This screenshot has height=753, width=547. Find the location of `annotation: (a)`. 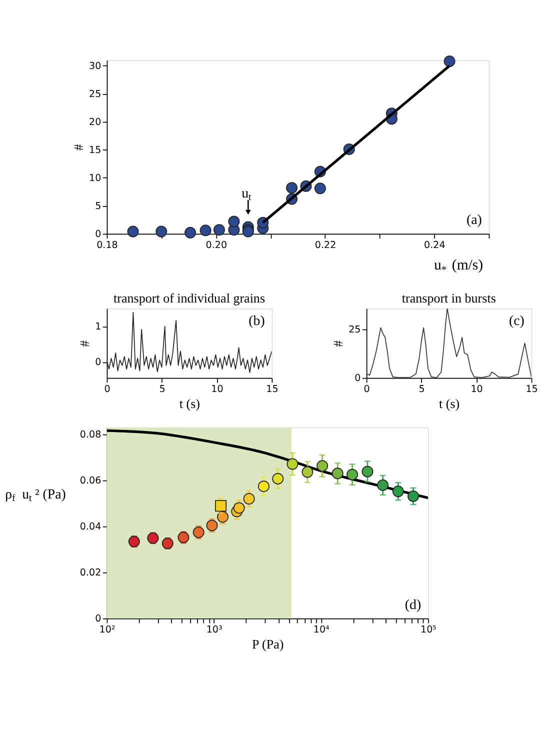

annotation: (a) is located at coordinates (474, 220).